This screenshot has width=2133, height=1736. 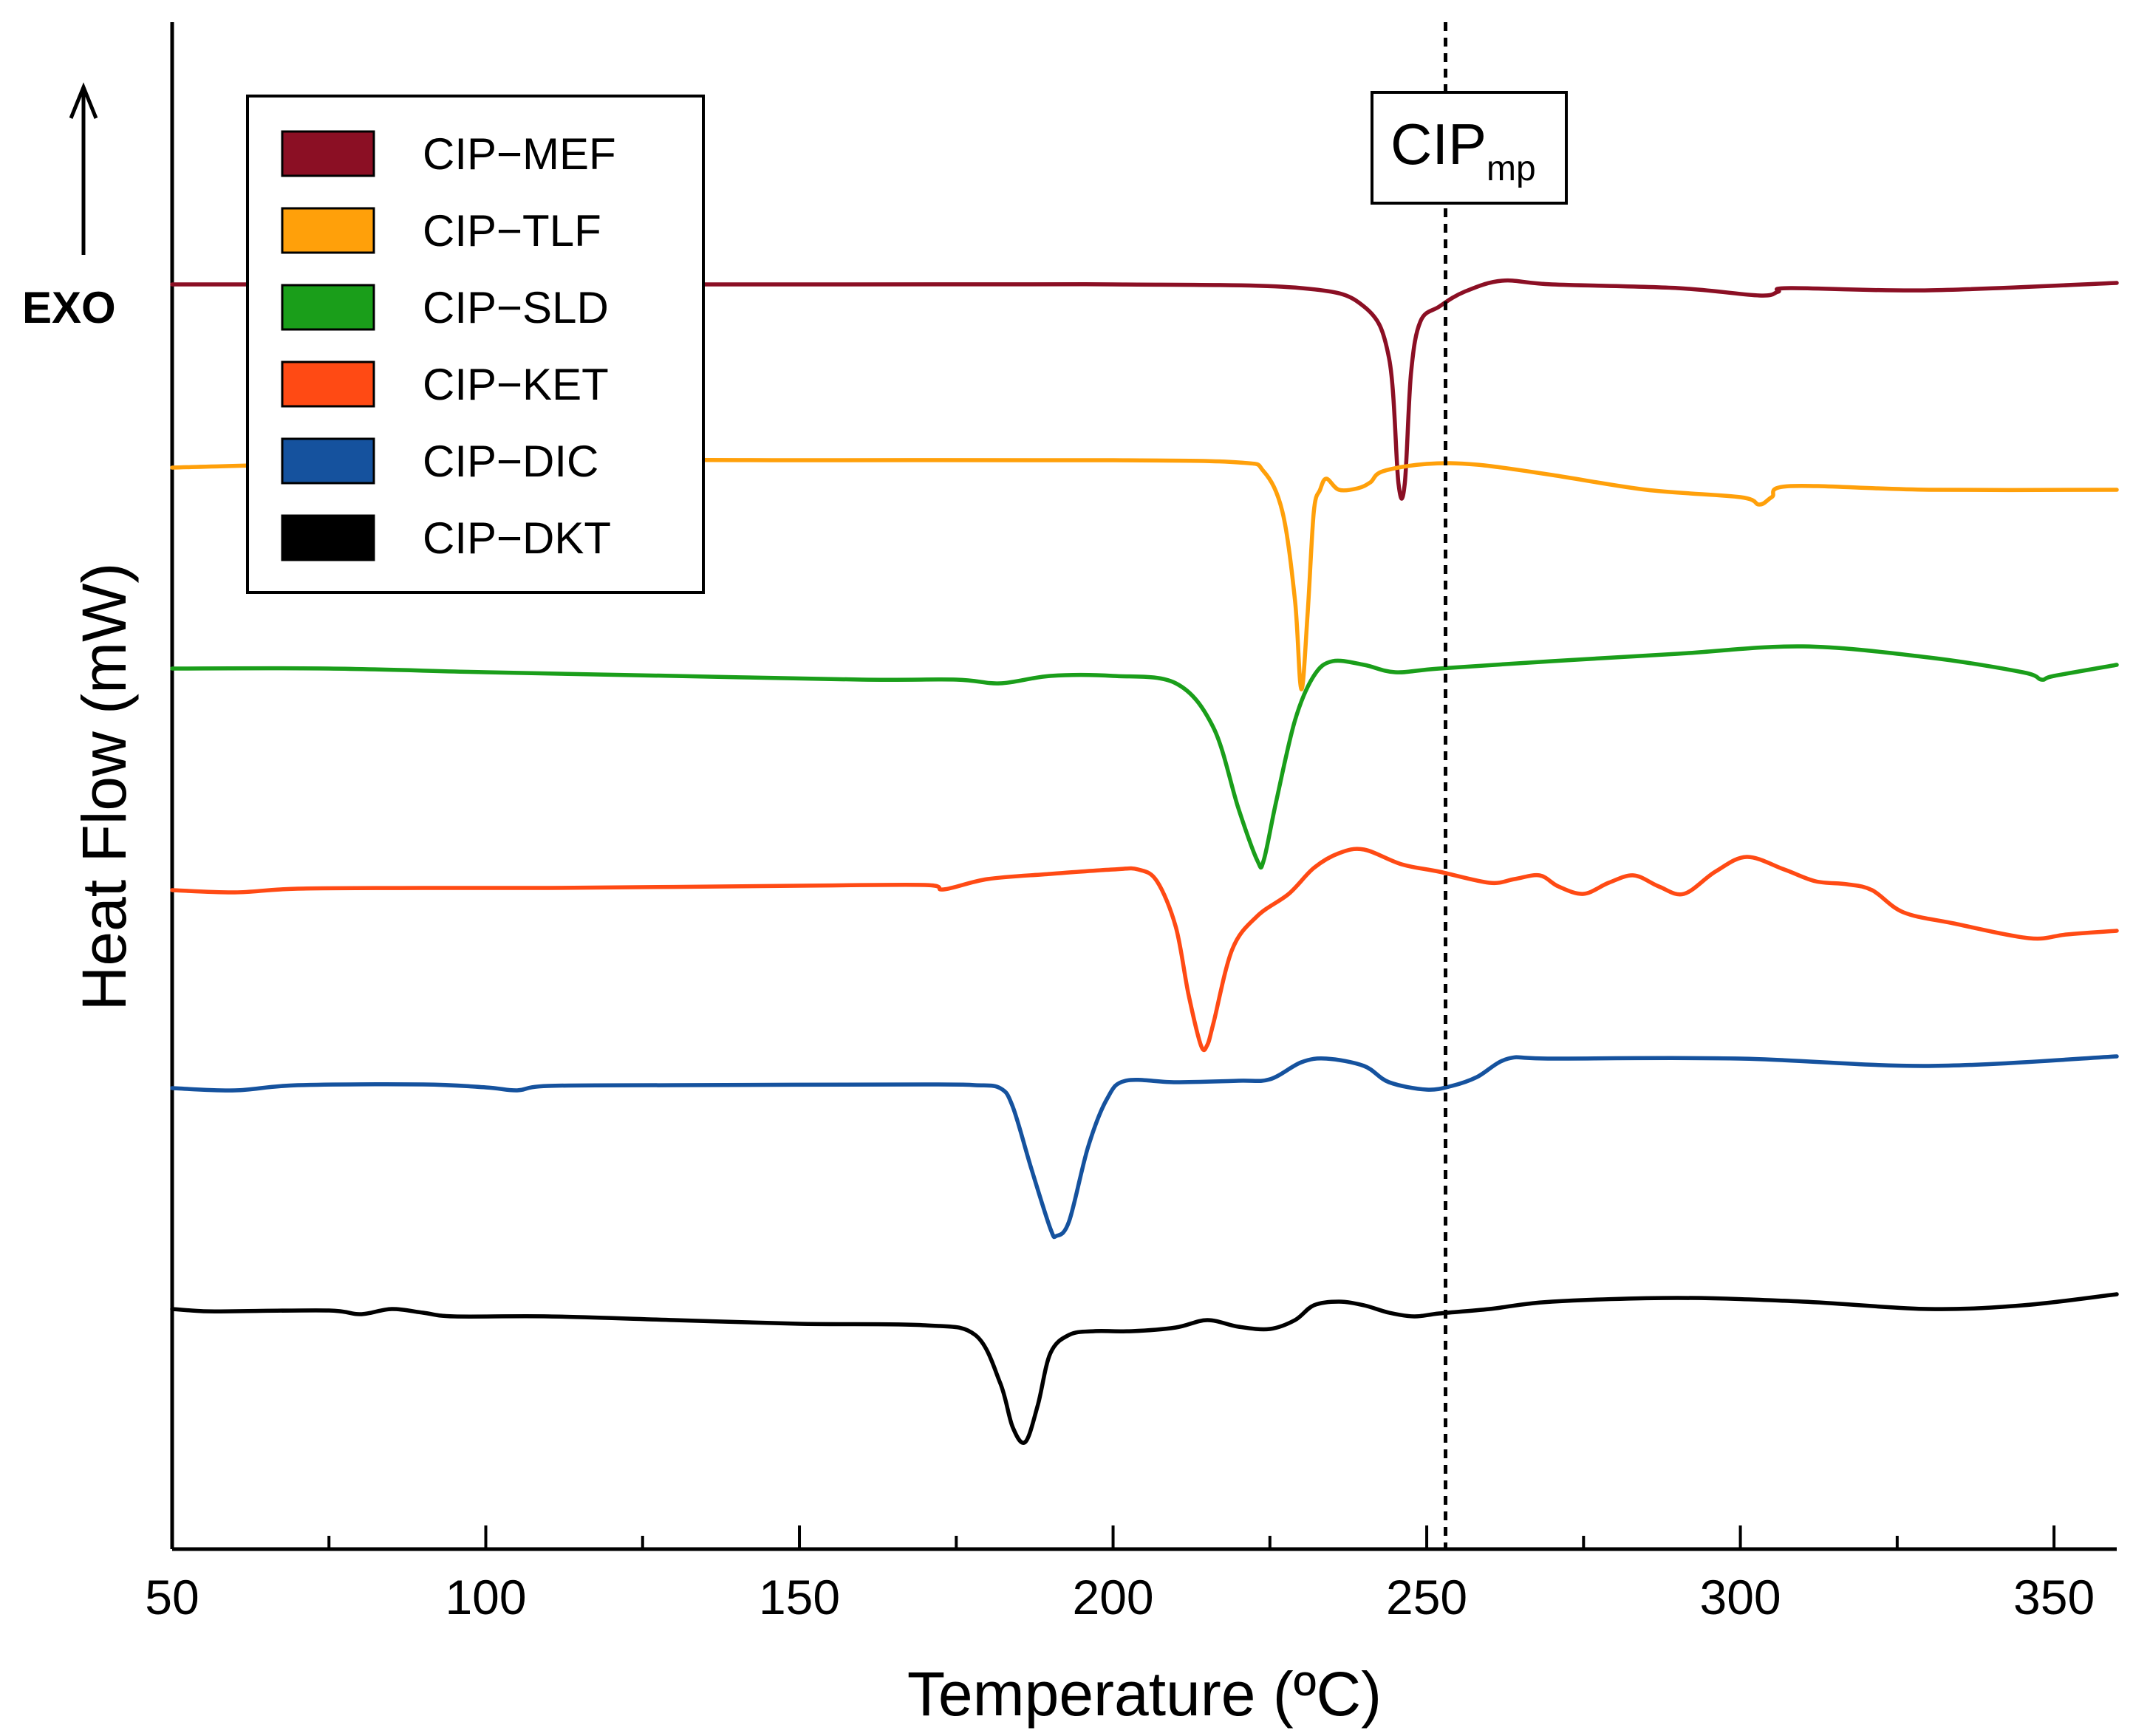 What do you see at coordinates (84, 100) in the screenshot?
I see `exo-arrow-head-icon` at bounding box center [84, 100].